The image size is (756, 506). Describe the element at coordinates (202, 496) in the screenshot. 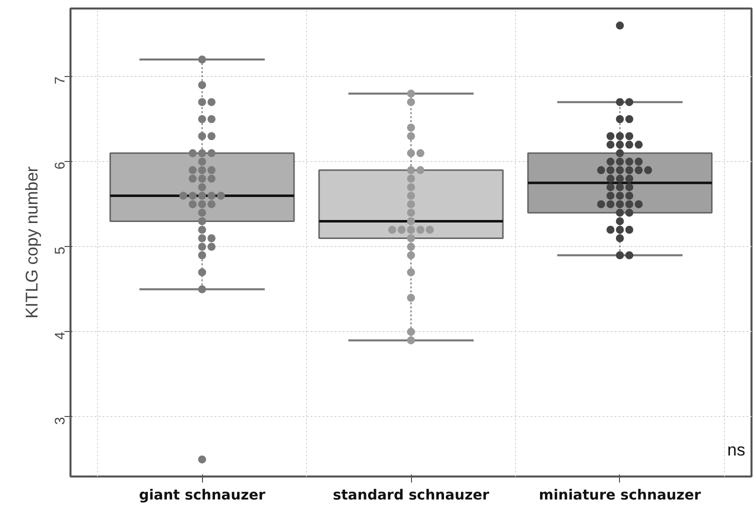

I see `x-tick-label: giant schnauzer` at that location.